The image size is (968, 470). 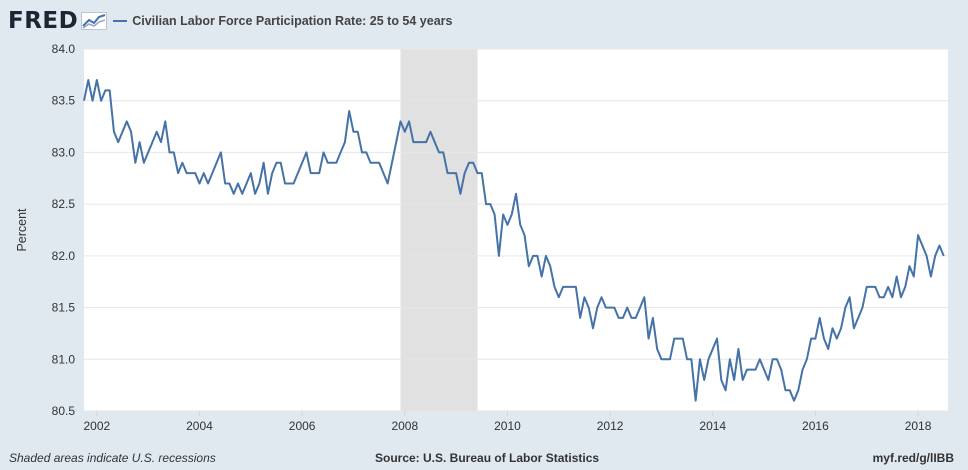 What do you see at coordinates (64, 411) in the screenshot?
I see `y-tick-label: 80.5` at bounding box center [64, 411].